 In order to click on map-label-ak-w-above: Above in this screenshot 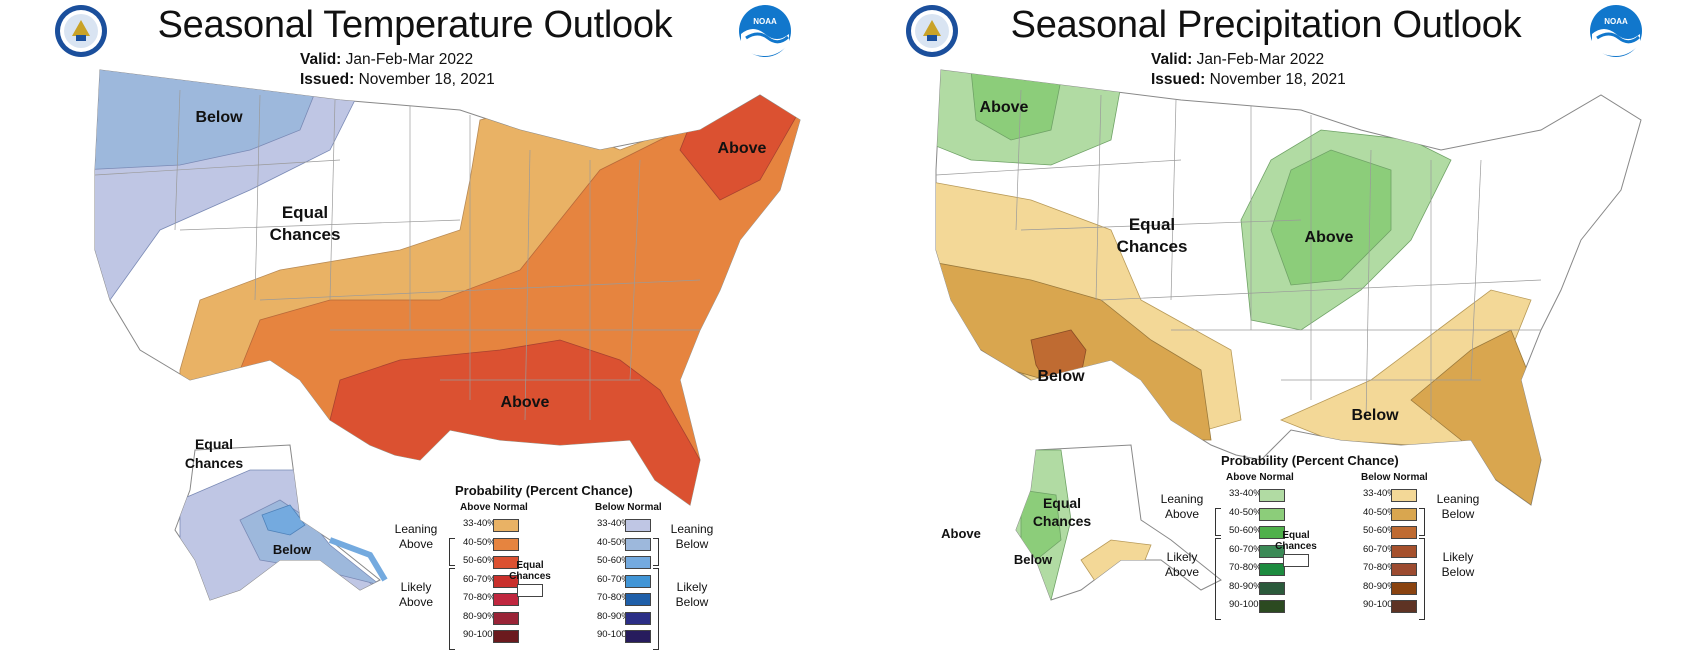, I will do `click(961, 533)`.